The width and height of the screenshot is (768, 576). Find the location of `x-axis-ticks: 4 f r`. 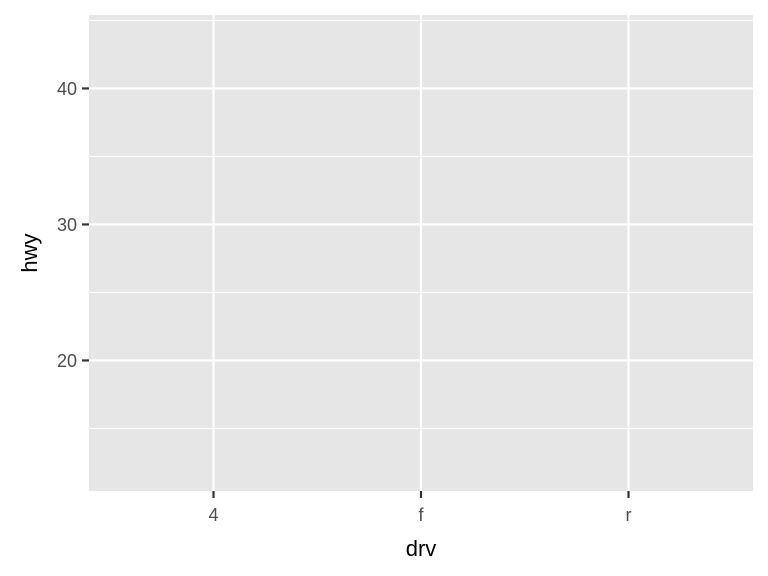

x-axis-ticks: 4 f r is located at coordinates (420, 508).